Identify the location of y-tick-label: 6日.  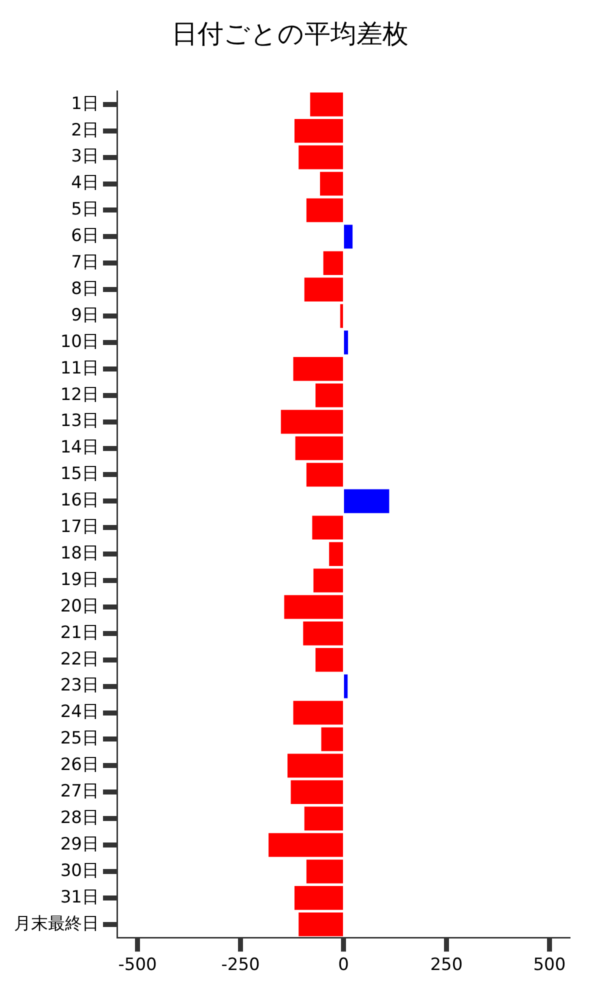
(85, 236).